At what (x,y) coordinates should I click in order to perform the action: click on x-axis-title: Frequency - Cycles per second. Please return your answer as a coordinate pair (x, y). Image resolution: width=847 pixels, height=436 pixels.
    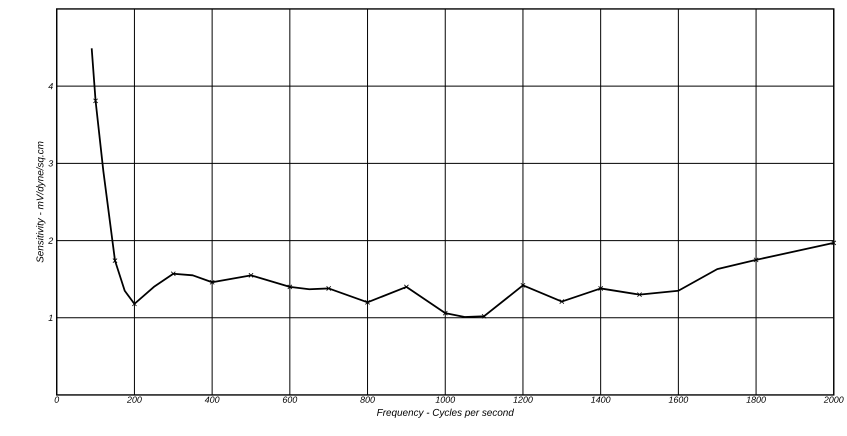
    Looking at the image, I should click on (445, 413).